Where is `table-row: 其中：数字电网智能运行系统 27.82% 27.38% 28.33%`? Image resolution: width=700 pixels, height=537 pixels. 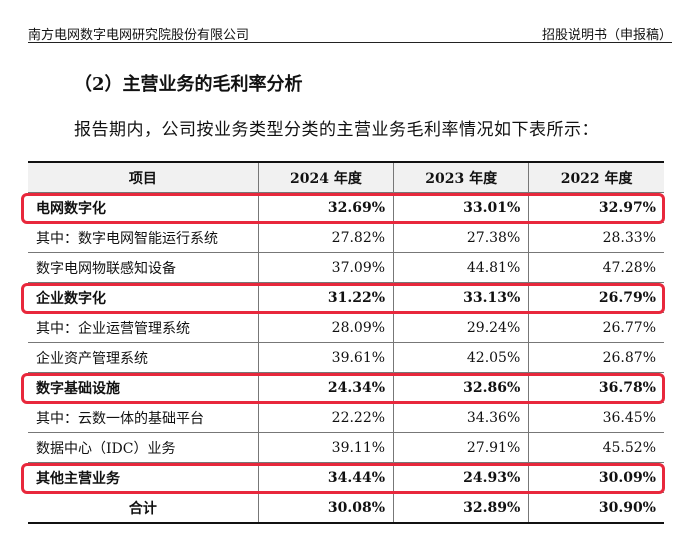
table-row: 其中：数字电网智能运行系统 27.82% 27.38% 28.33% is located at coordinates (346, 237).